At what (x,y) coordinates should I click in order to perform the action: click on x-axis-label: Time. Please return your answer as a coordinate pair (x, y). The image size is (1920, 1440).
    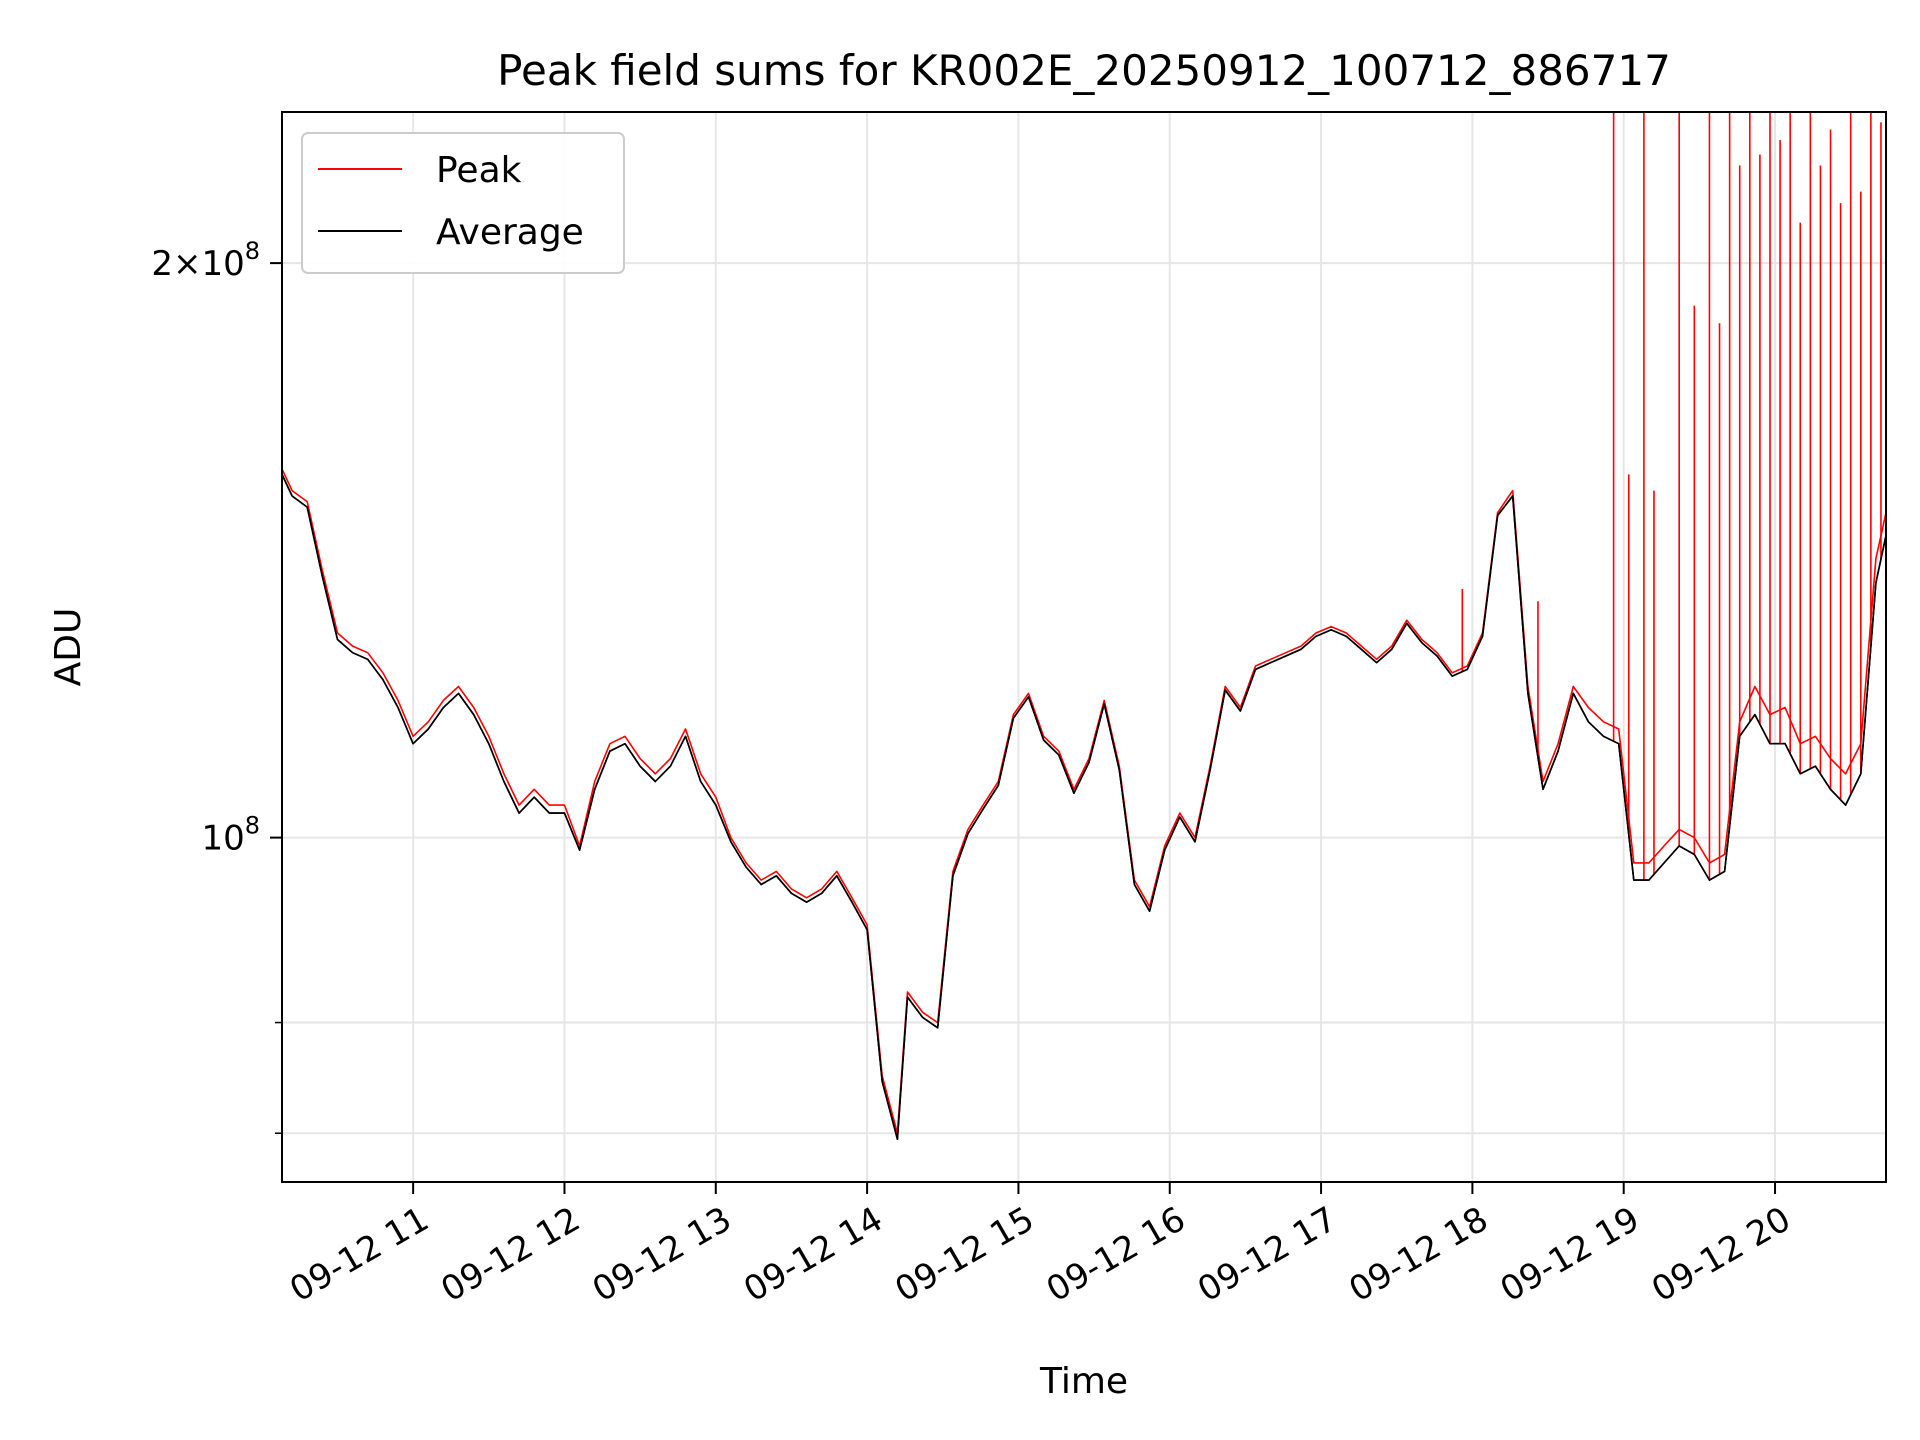
    Looking at the image, I should click on (1083, 1381).